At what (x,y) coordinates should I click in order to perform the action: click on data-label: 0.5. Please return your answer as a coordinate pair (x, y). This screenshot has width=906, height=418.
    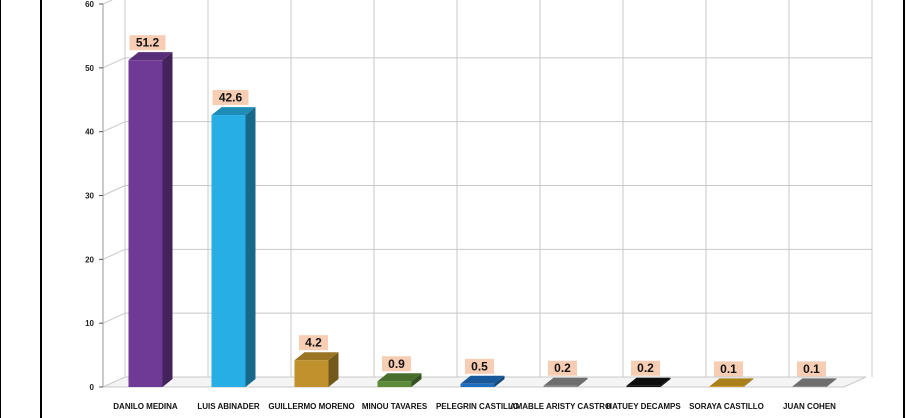
    Looking at the image, I should click on (479, 366).